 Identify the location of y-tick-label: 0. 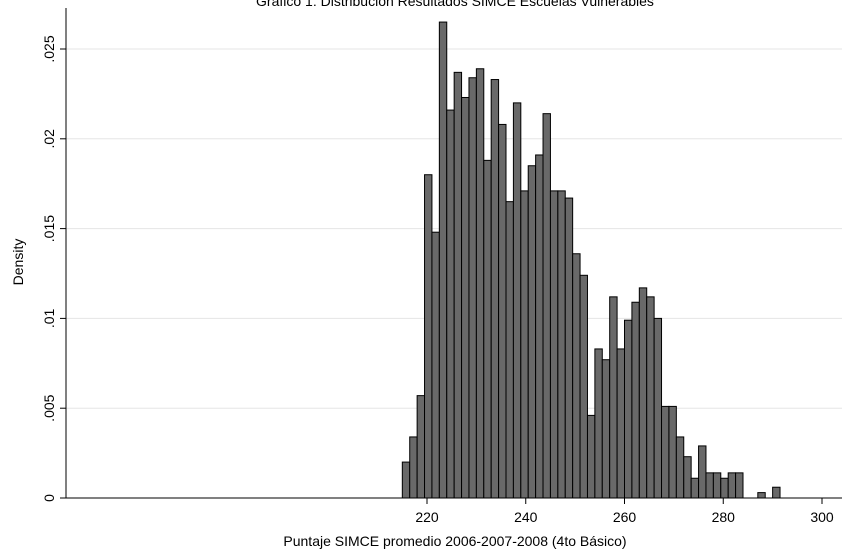
(49, 498).